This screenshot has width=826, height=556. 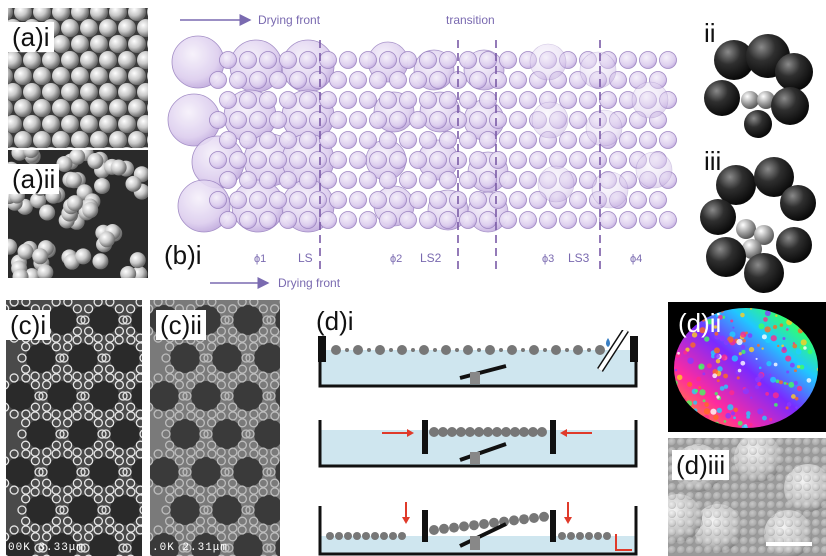 What do you see at coordinates (710, 33) in the screenshot?
I see `label-b-ii: ii` at bounding box center [710, 33].